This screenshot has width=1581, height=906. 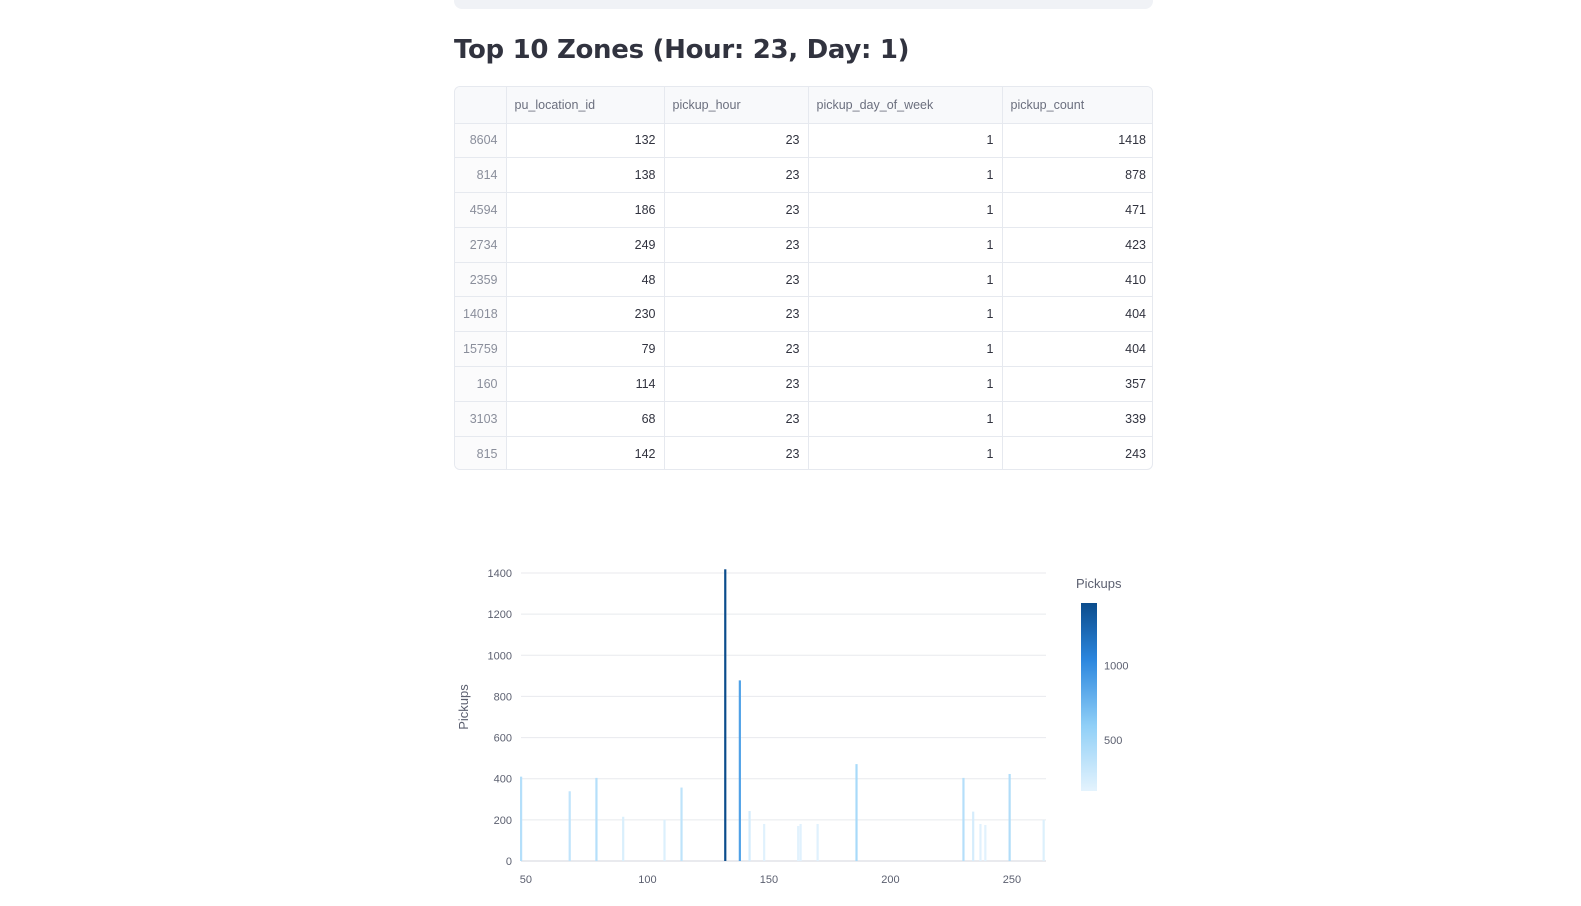 What do you see at coordinates (585, 314) in the screenshot?
I see `table-cell: 230` at bounding box center [585, 314].